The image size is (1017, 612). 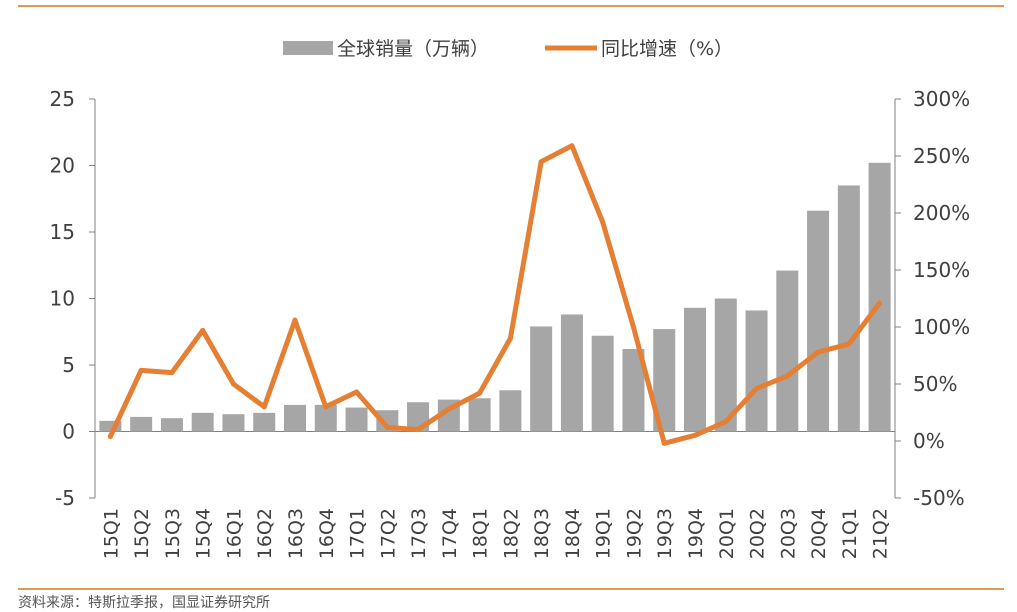 What do you see at coordinates (511, 533) in the screenshot?
I see `x-tick-label-18q2: 18Q2` at bounding box center [511, 533].